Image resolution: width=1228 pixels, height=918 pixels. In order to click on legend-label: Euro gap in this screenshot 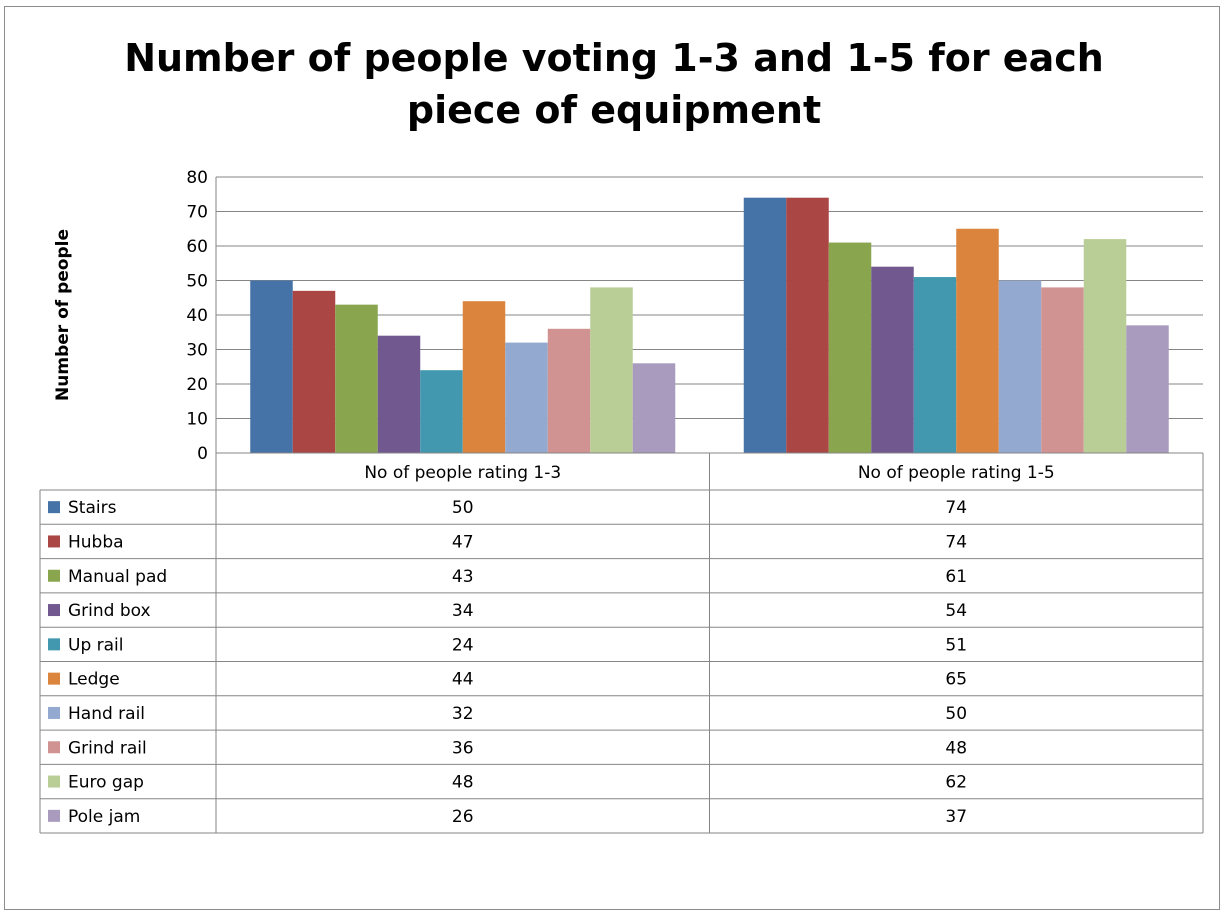, I will do `click(106, 783)`.